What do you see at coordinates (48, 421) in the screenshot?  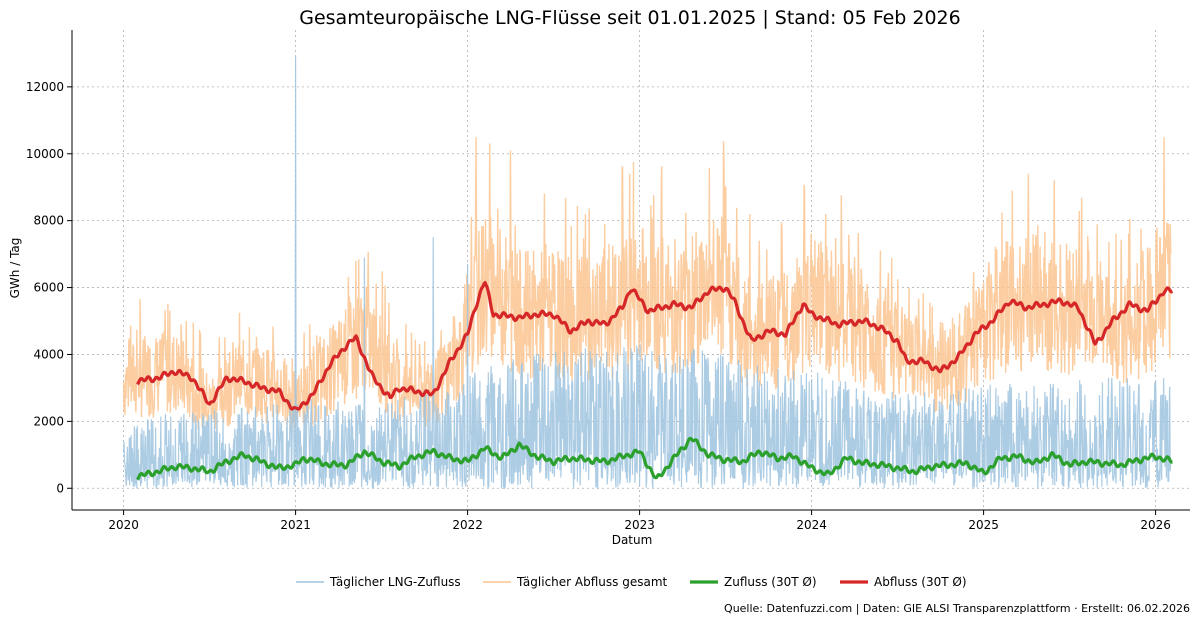 I see `y-tick-label: 2000` at bounding box center [48, 421].